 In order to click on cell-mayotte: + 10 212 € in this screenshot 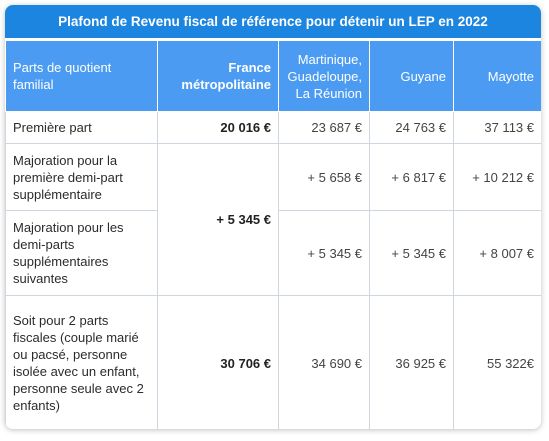, I will do `click(497, 177)`.